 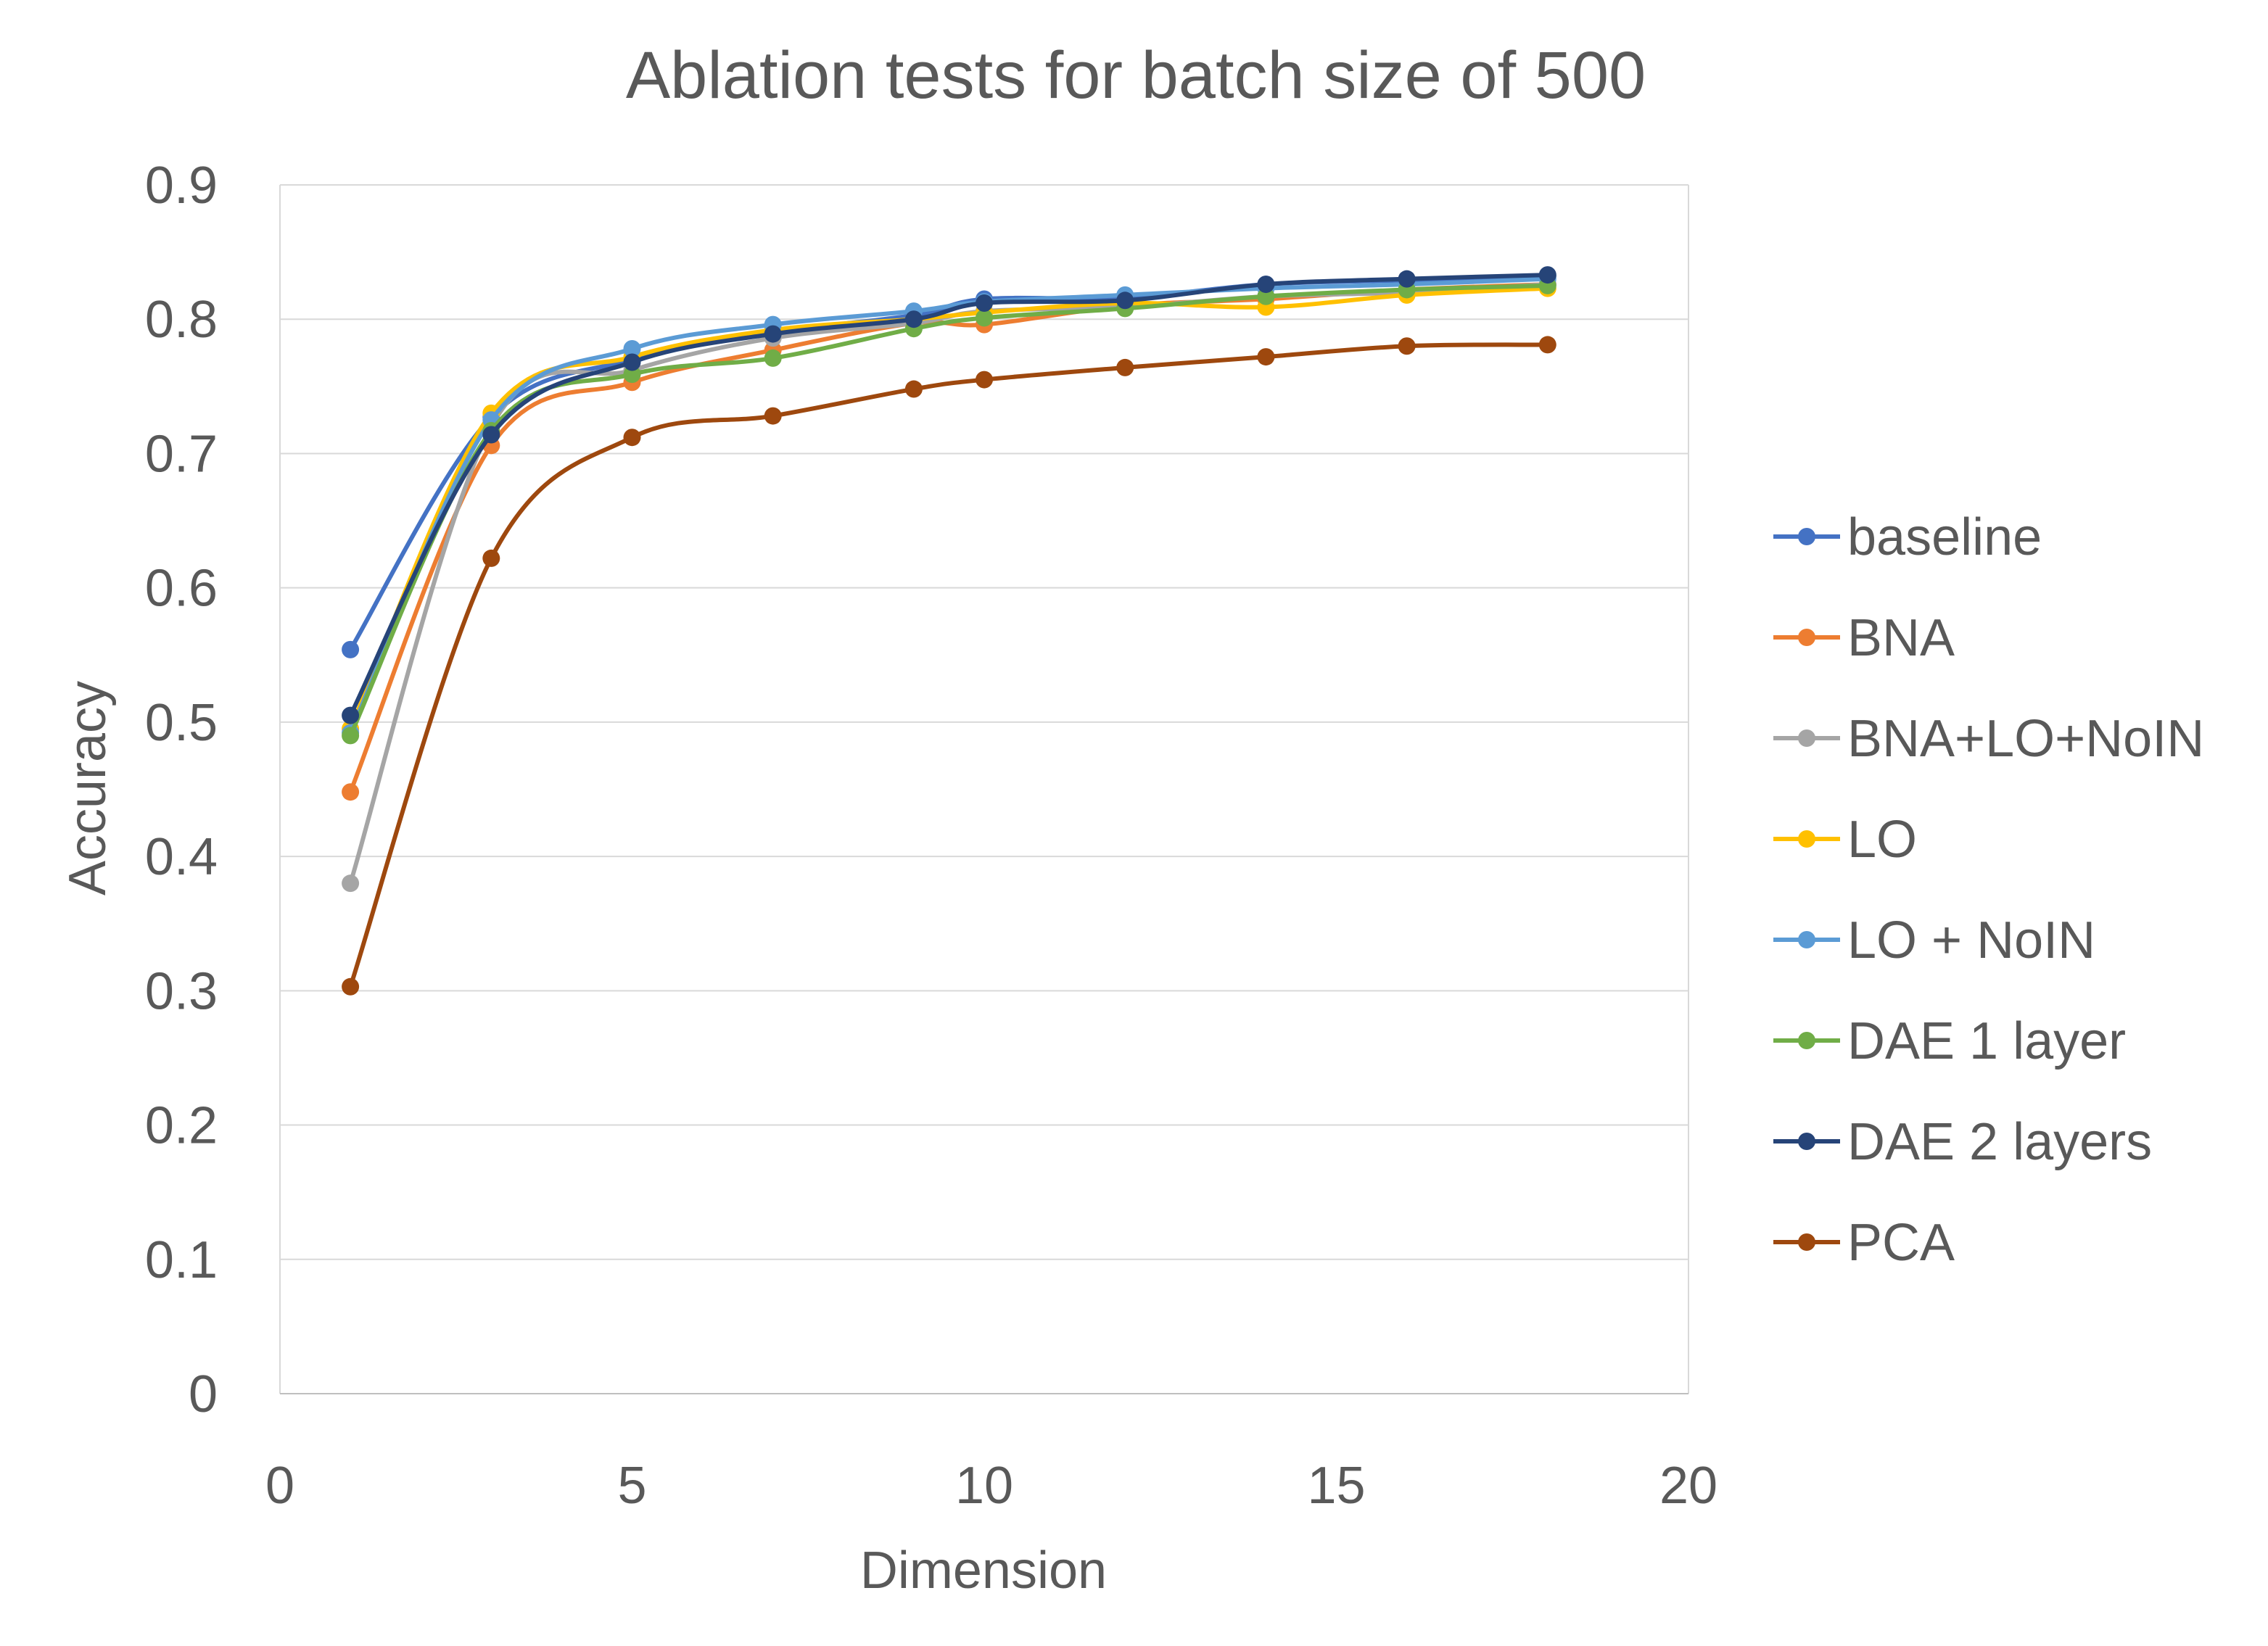 I want to click on x-tick-label: 15, so click(x=1336, y=1486).